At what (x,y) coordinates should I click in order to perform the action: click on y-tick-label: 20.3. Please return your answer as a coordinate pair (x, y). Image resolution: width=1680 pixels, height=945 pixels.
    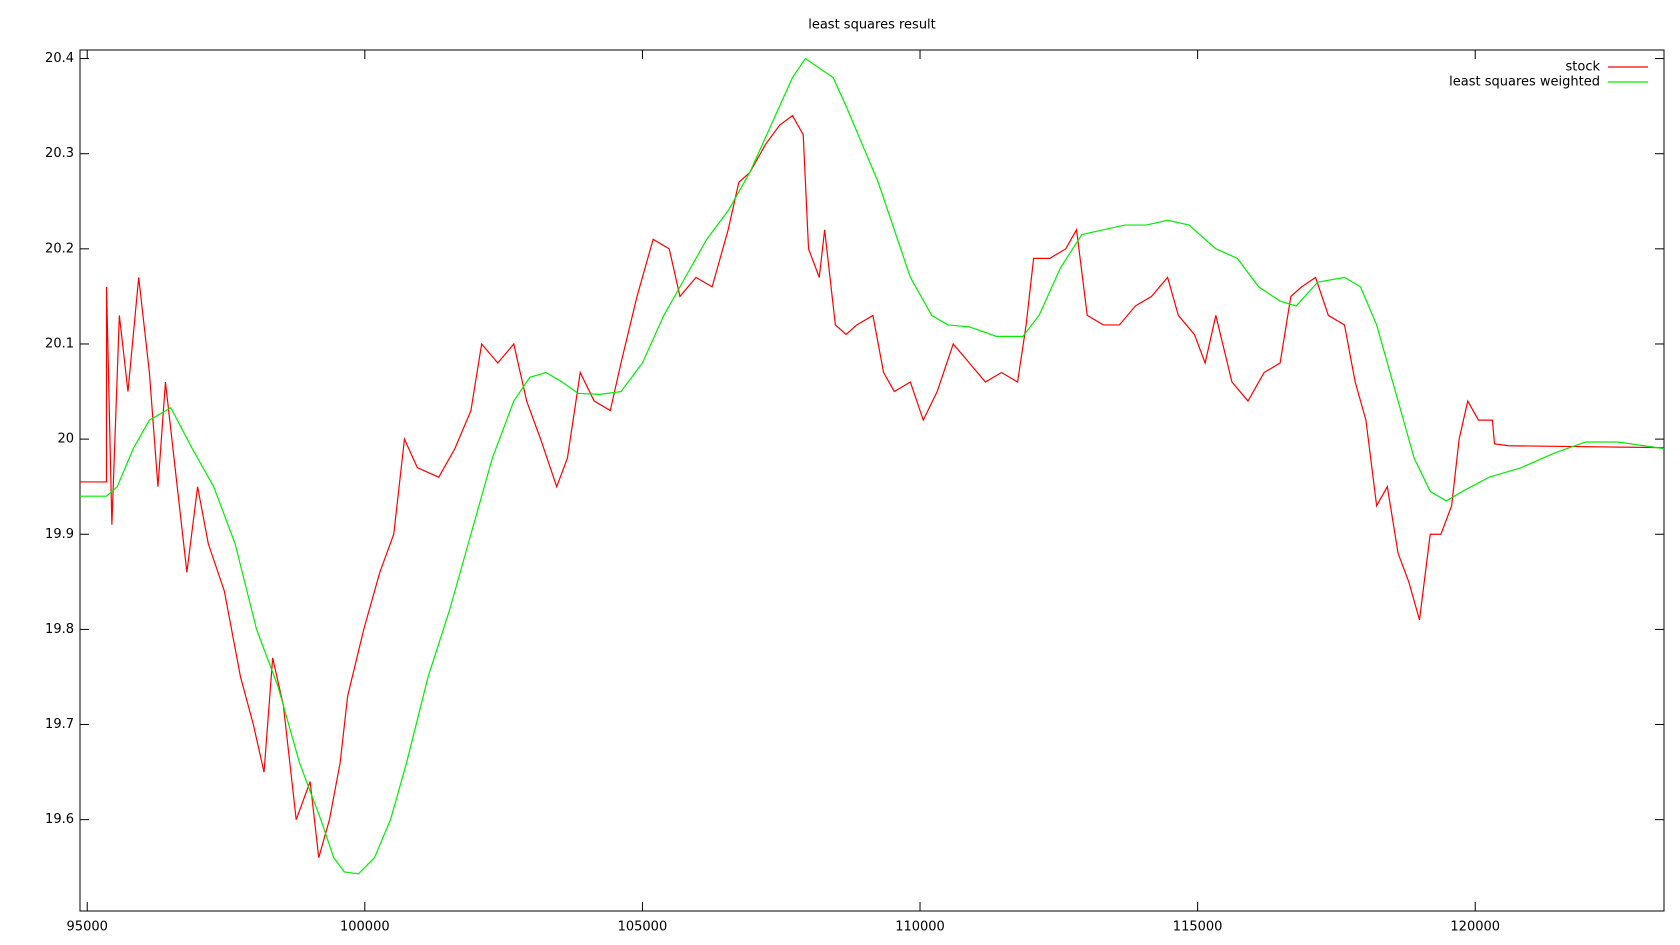
    Looking at the image, I should click on (59, 153).